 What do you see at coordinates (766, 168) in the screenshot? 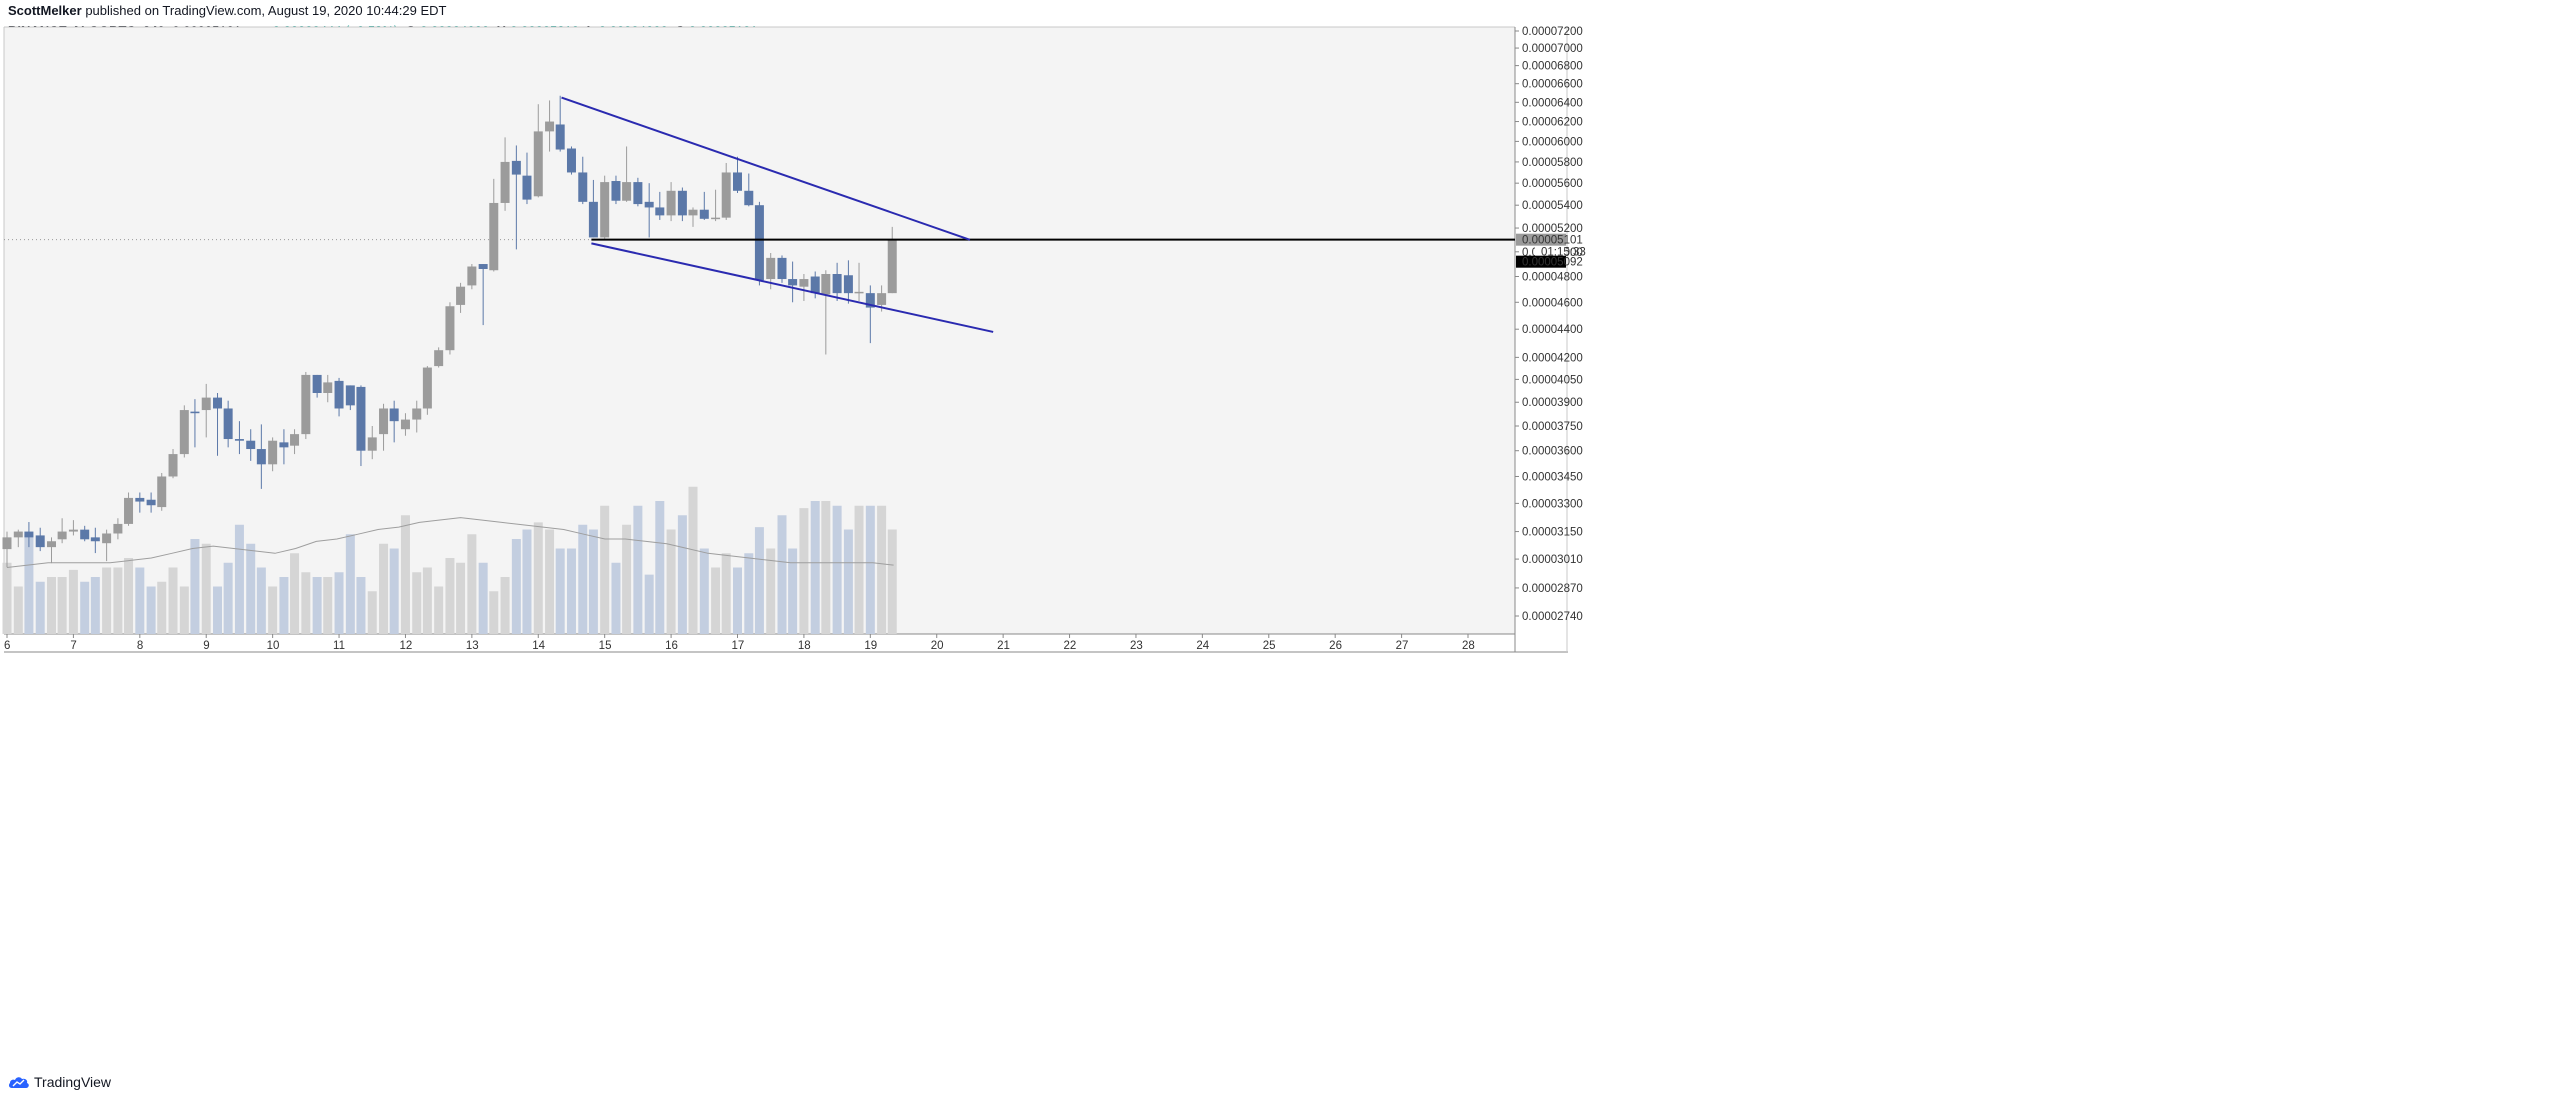
I see `channel-upper-line` at bounding box center [766, 168].